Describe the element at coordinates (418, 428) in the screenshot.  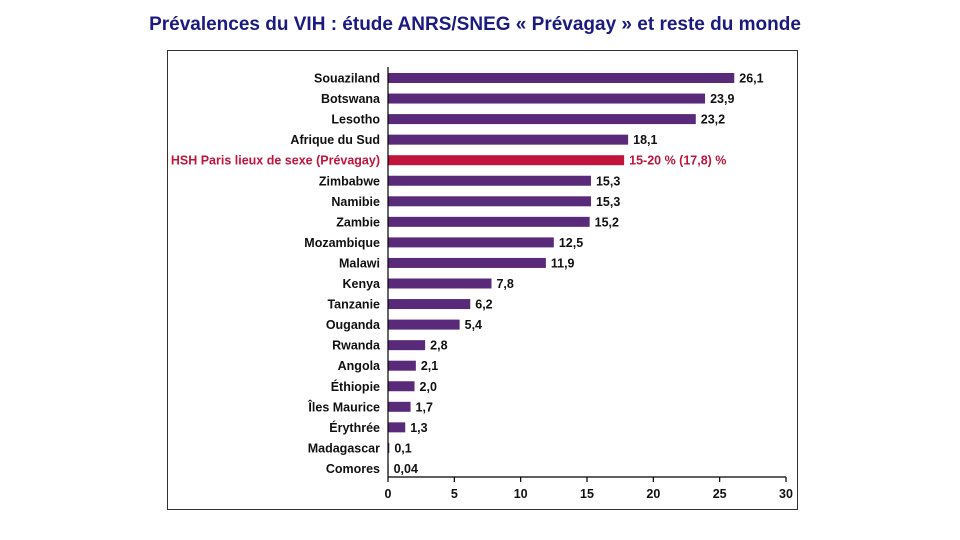
I see `value-label: 1,3` at that location.